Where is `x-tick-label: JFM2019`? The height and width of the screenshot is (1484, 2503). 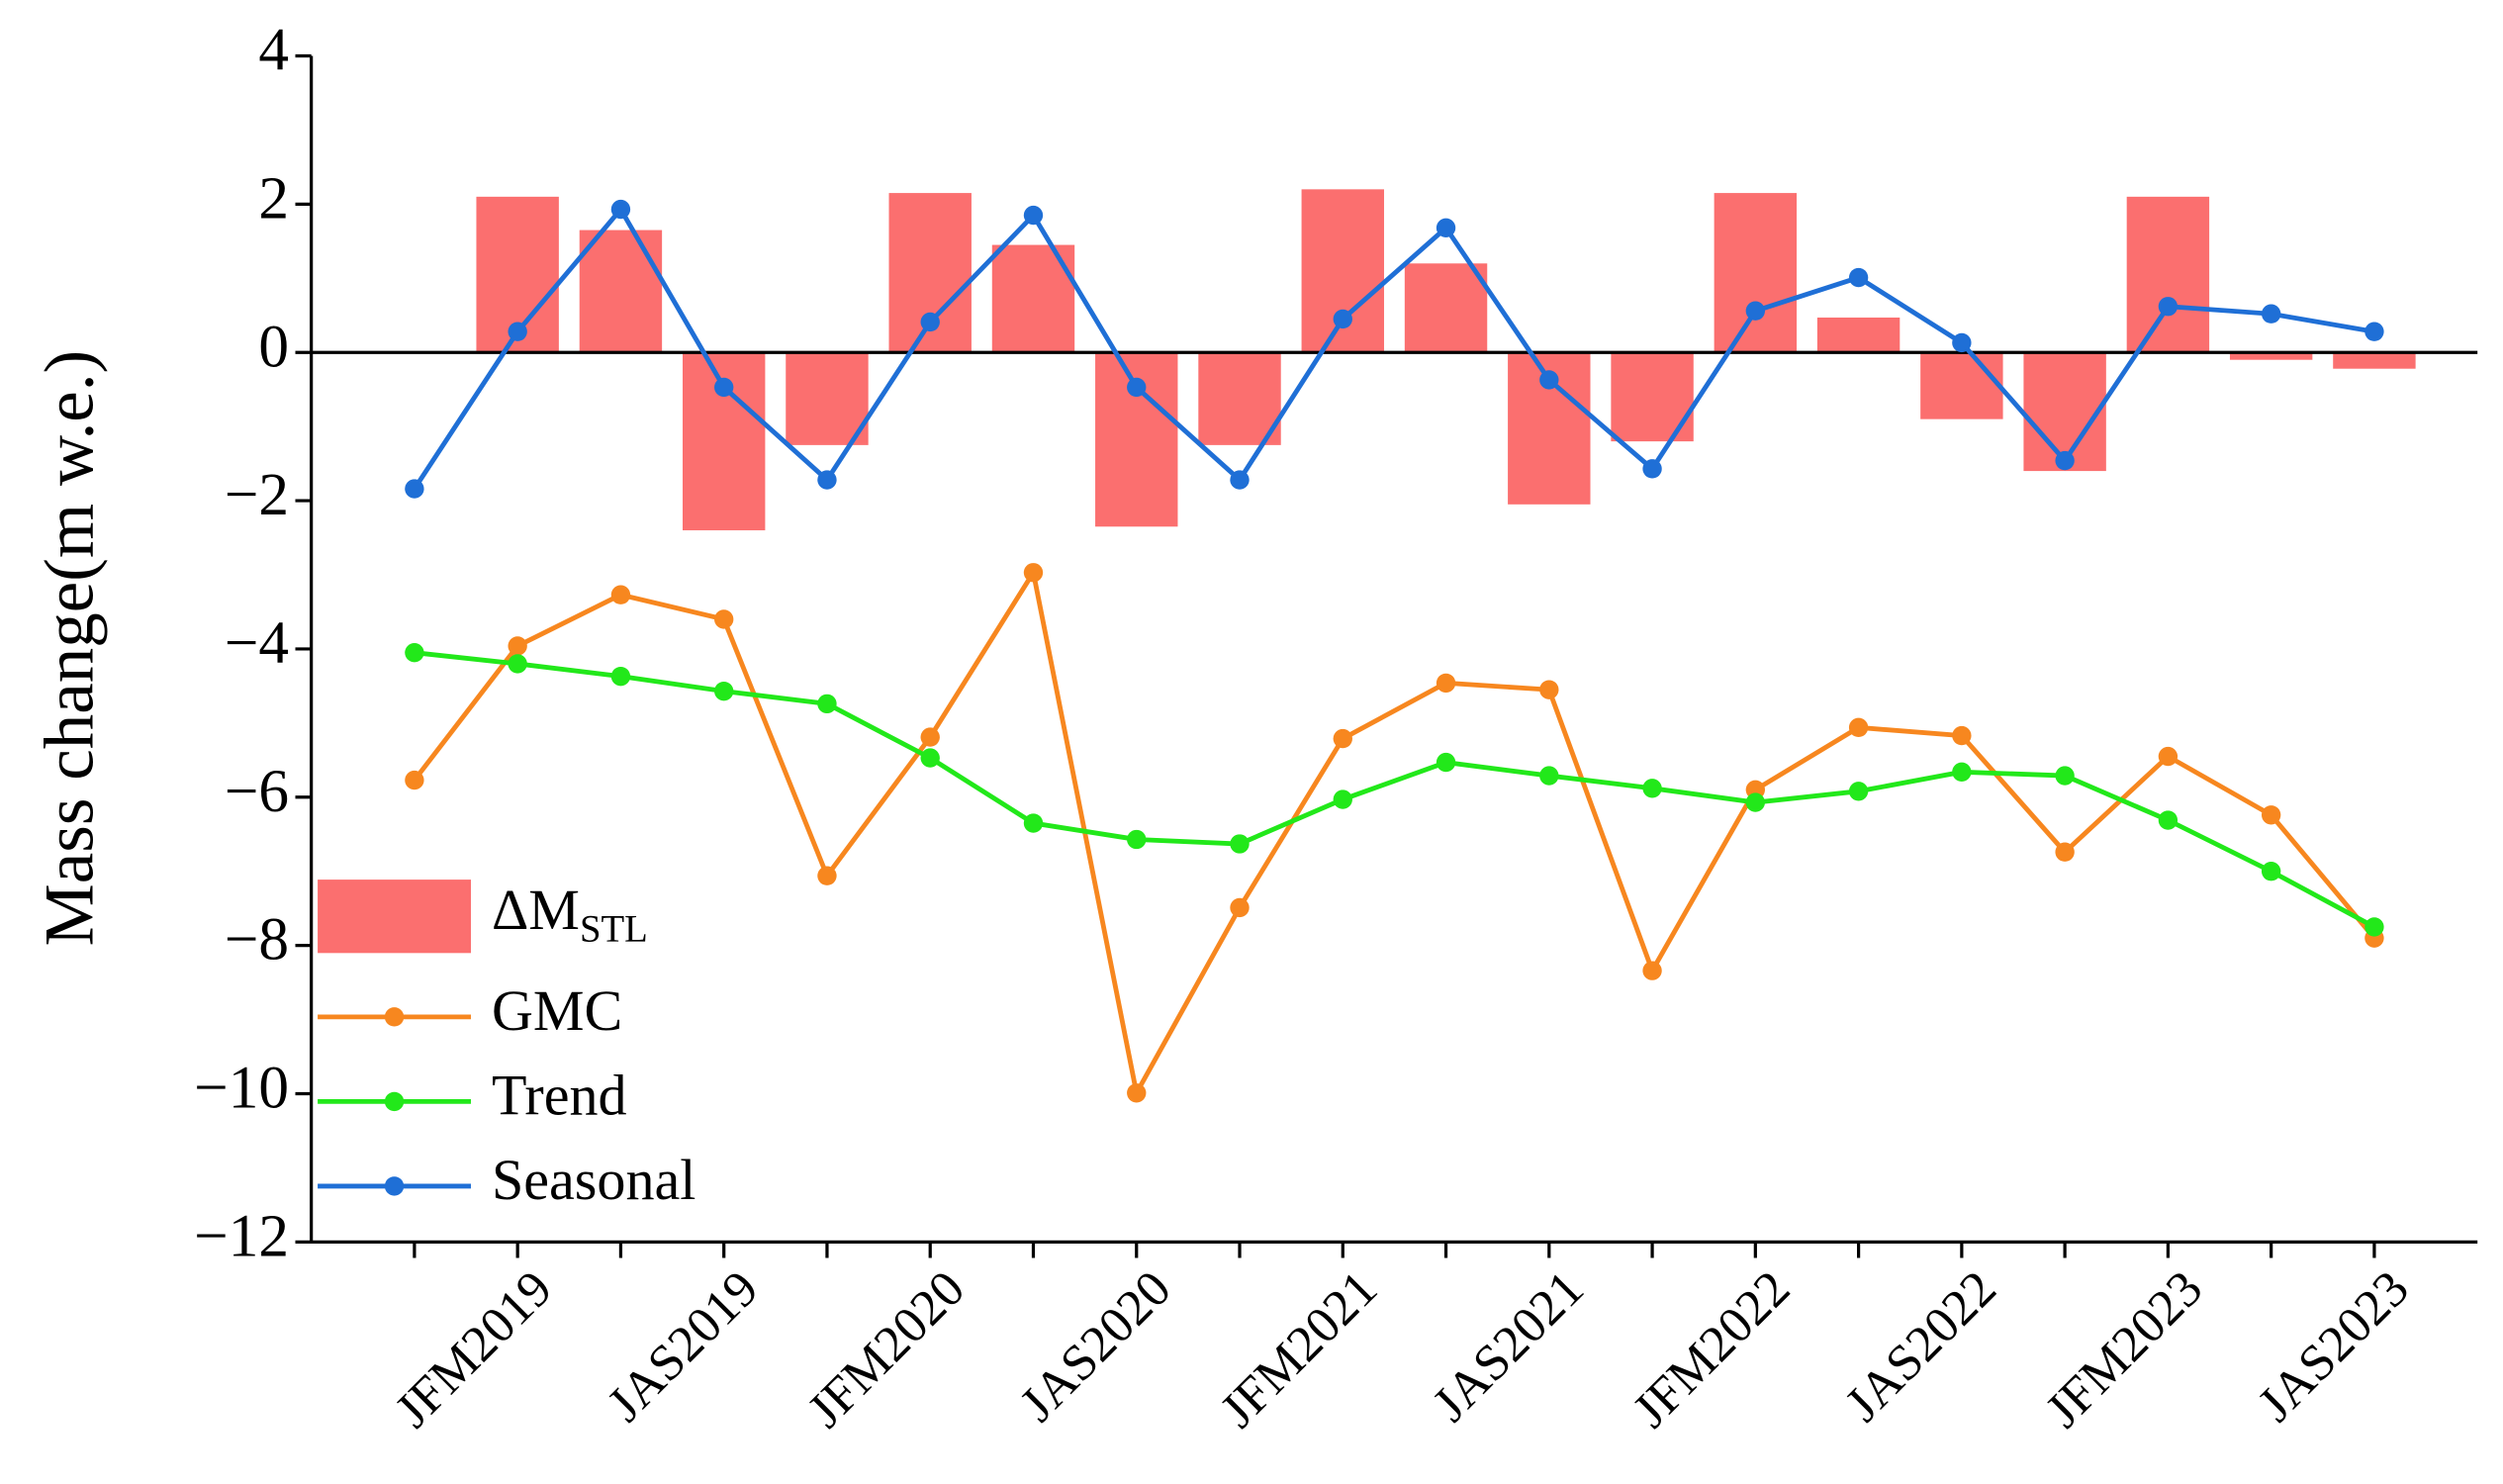
x-tick-label: JFM2019 is located at coordinates (474, 1349).